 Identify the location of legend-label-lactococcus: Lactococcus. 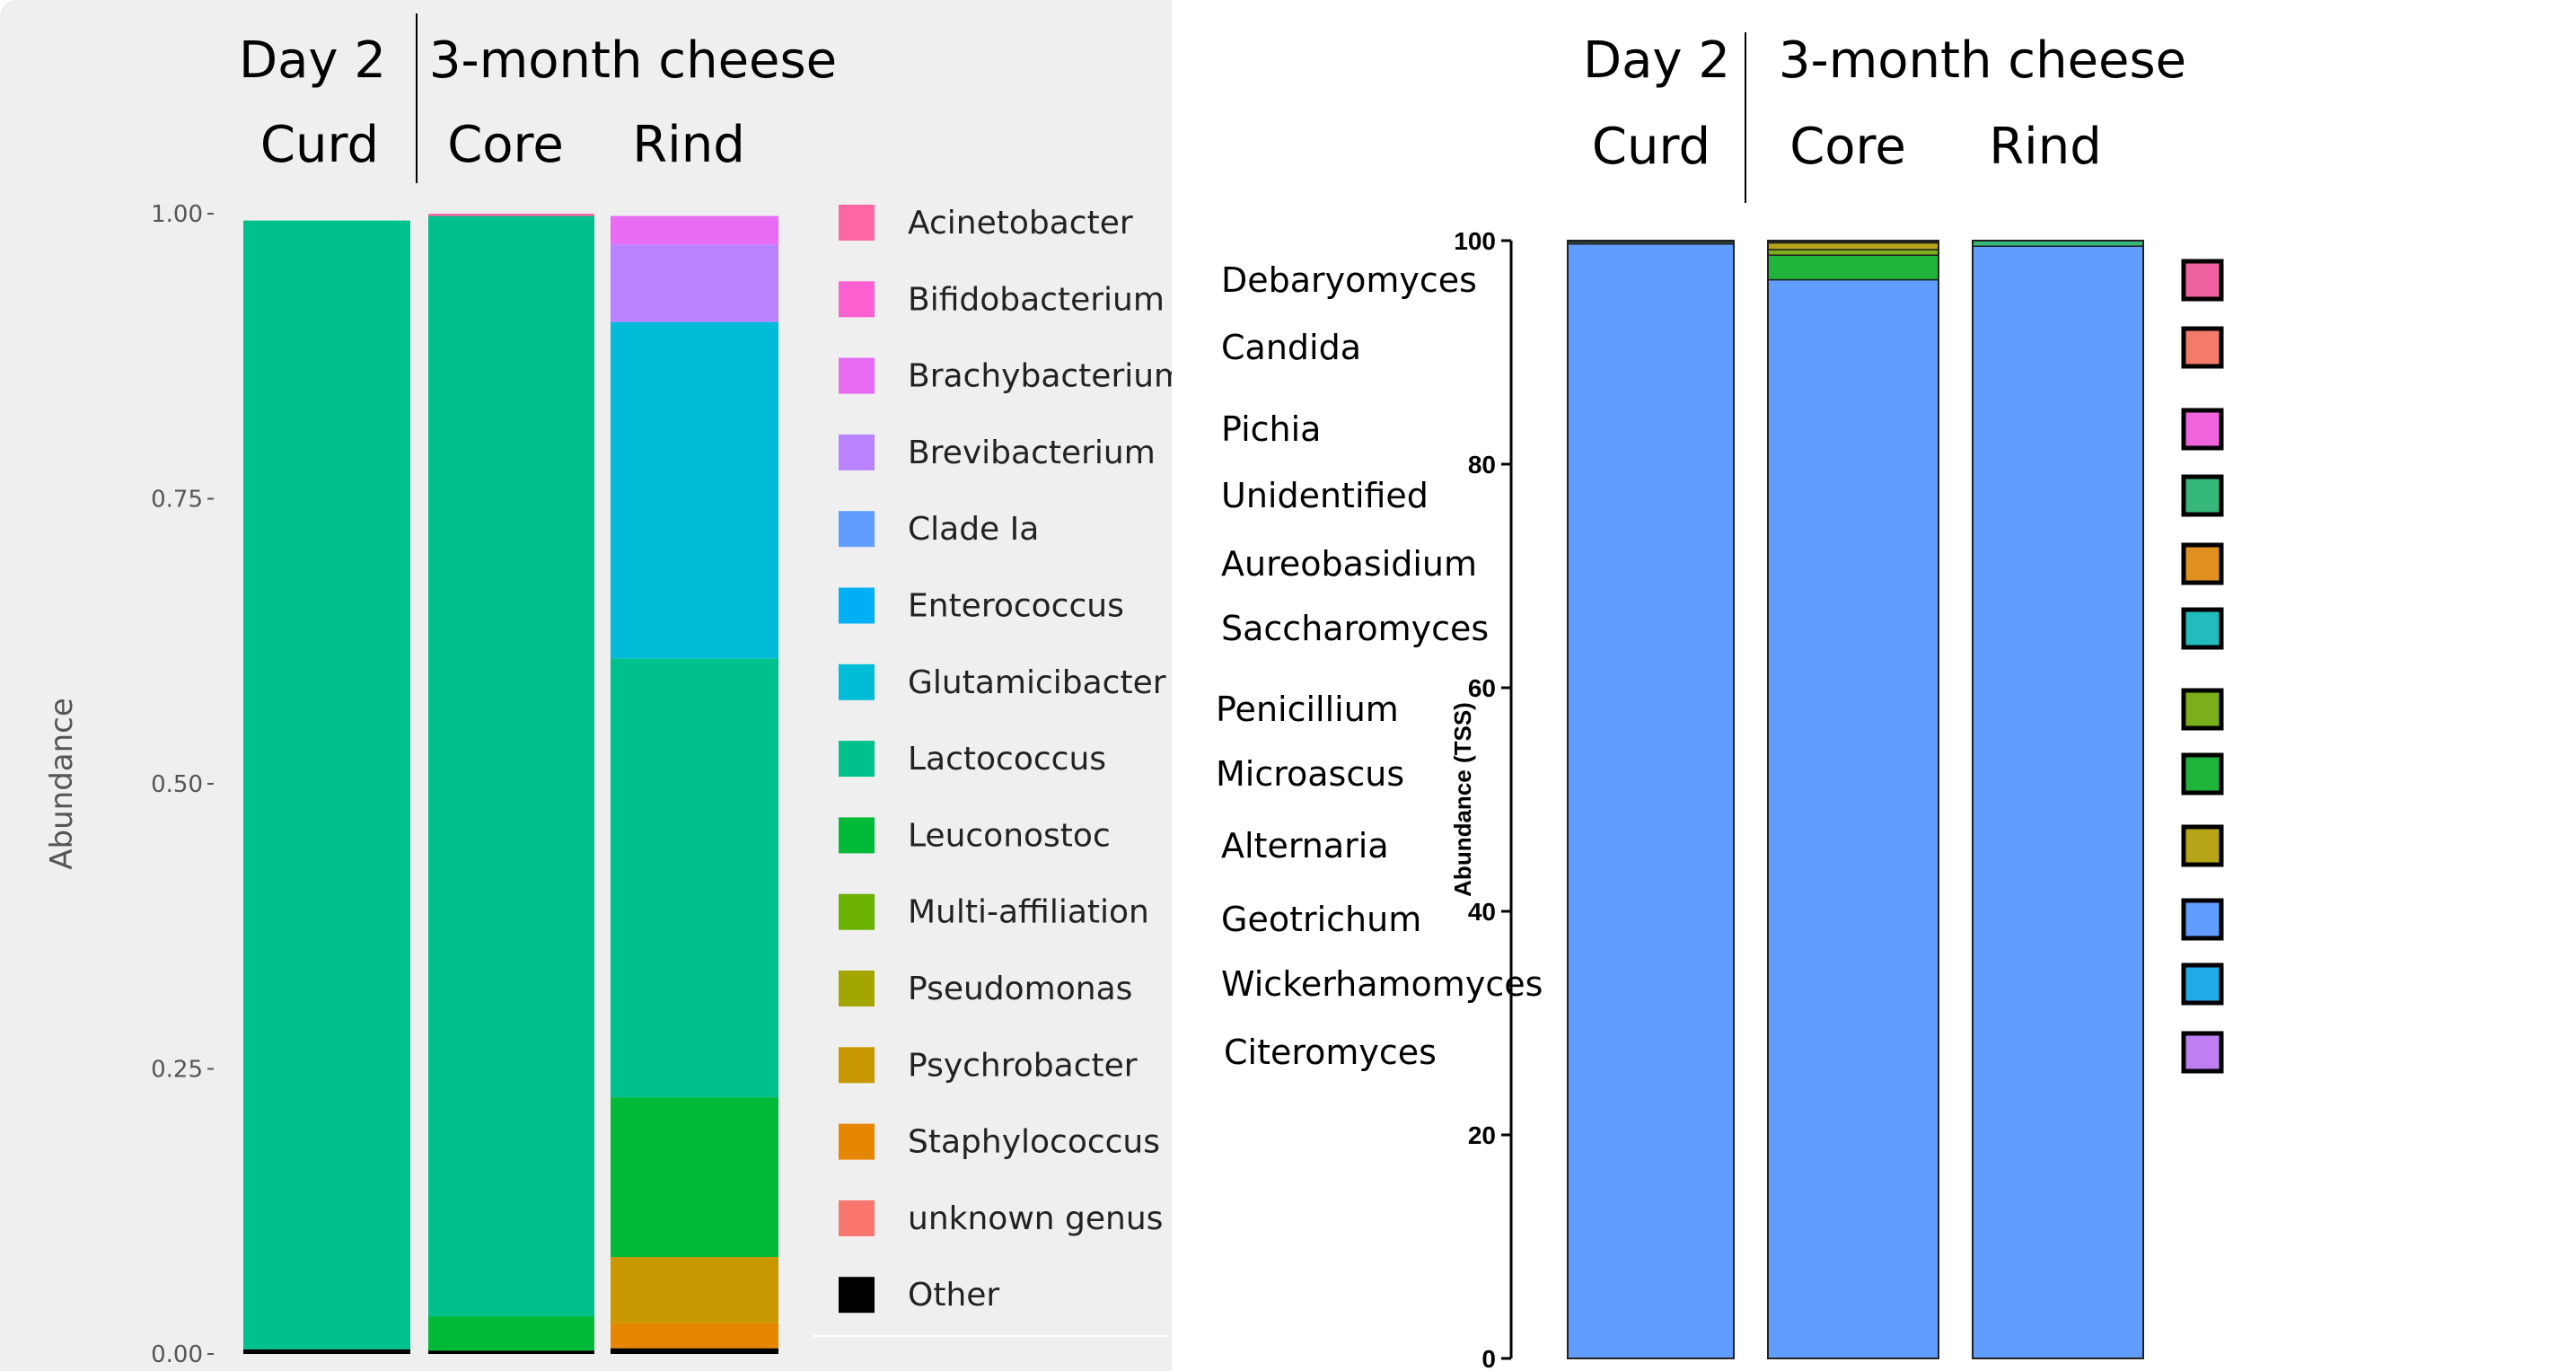
(1007, 760).